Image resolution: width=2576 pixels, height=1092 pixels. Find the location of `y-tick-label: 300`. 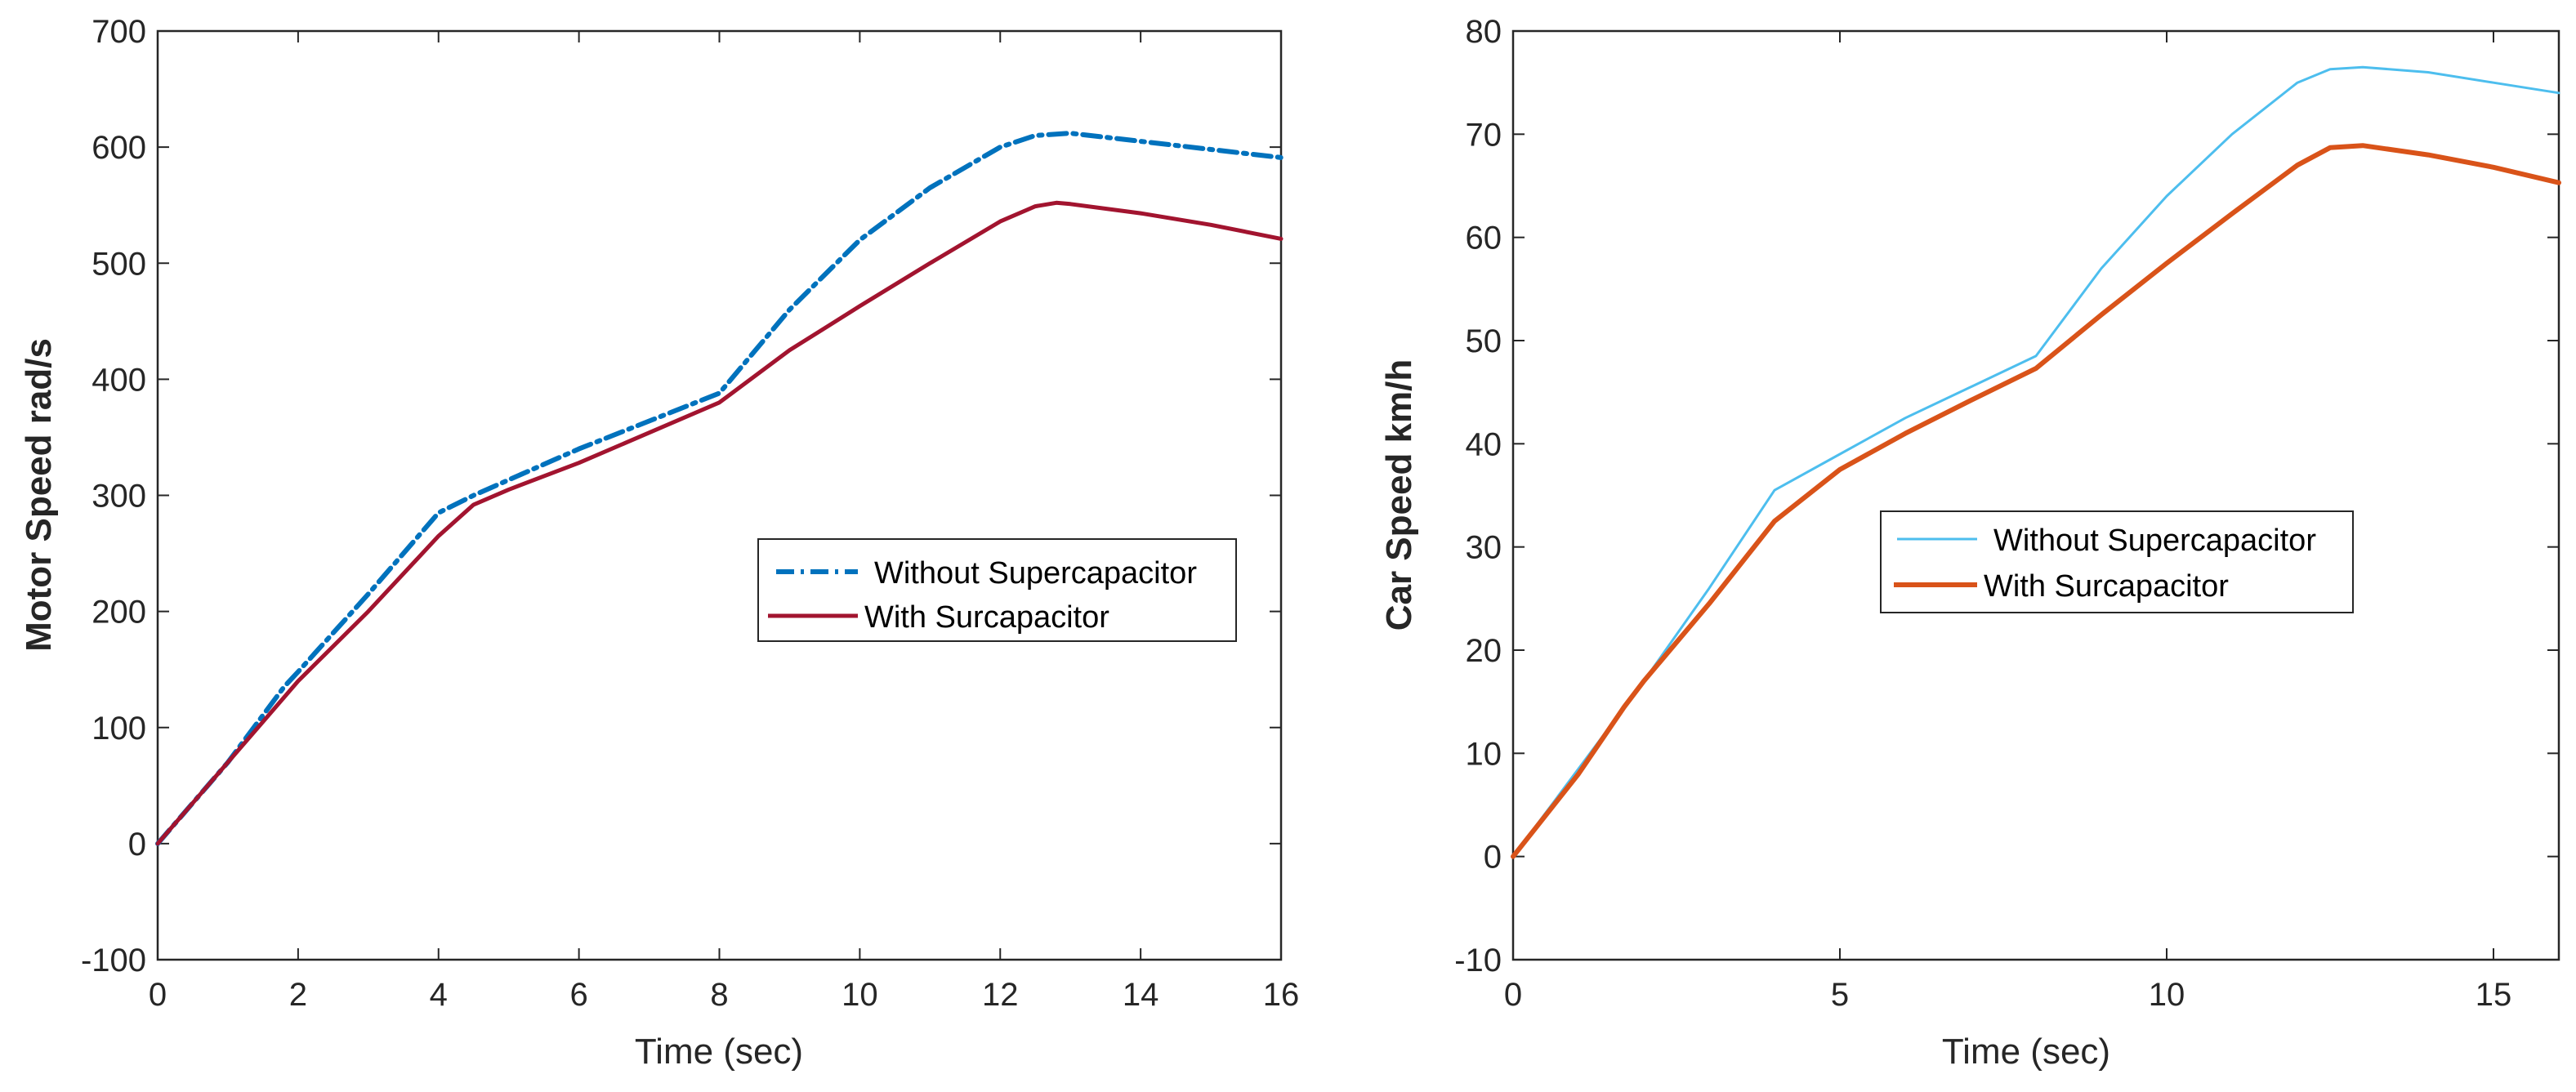

y-tick-label: 300 is located at coordinates (119, 497).